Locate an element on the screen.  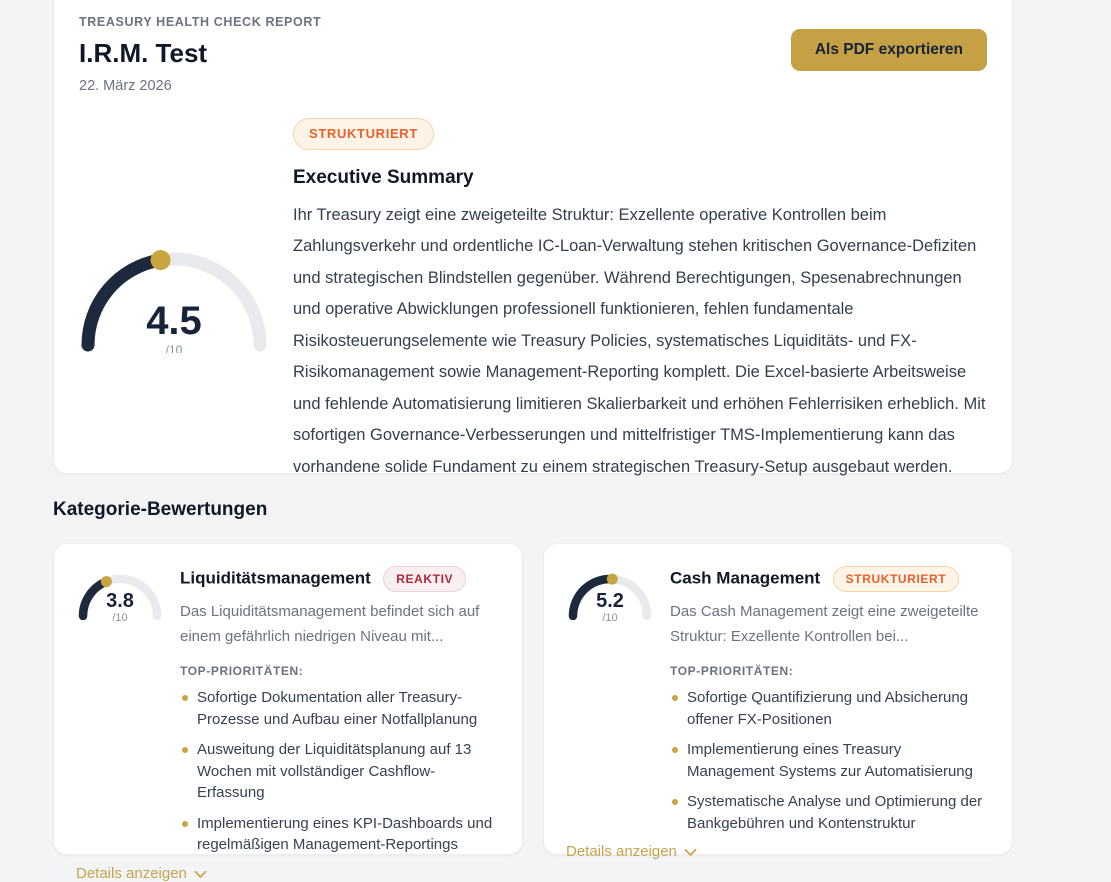
summary-heading: Executive Summary is located at coordinates (383, 177).